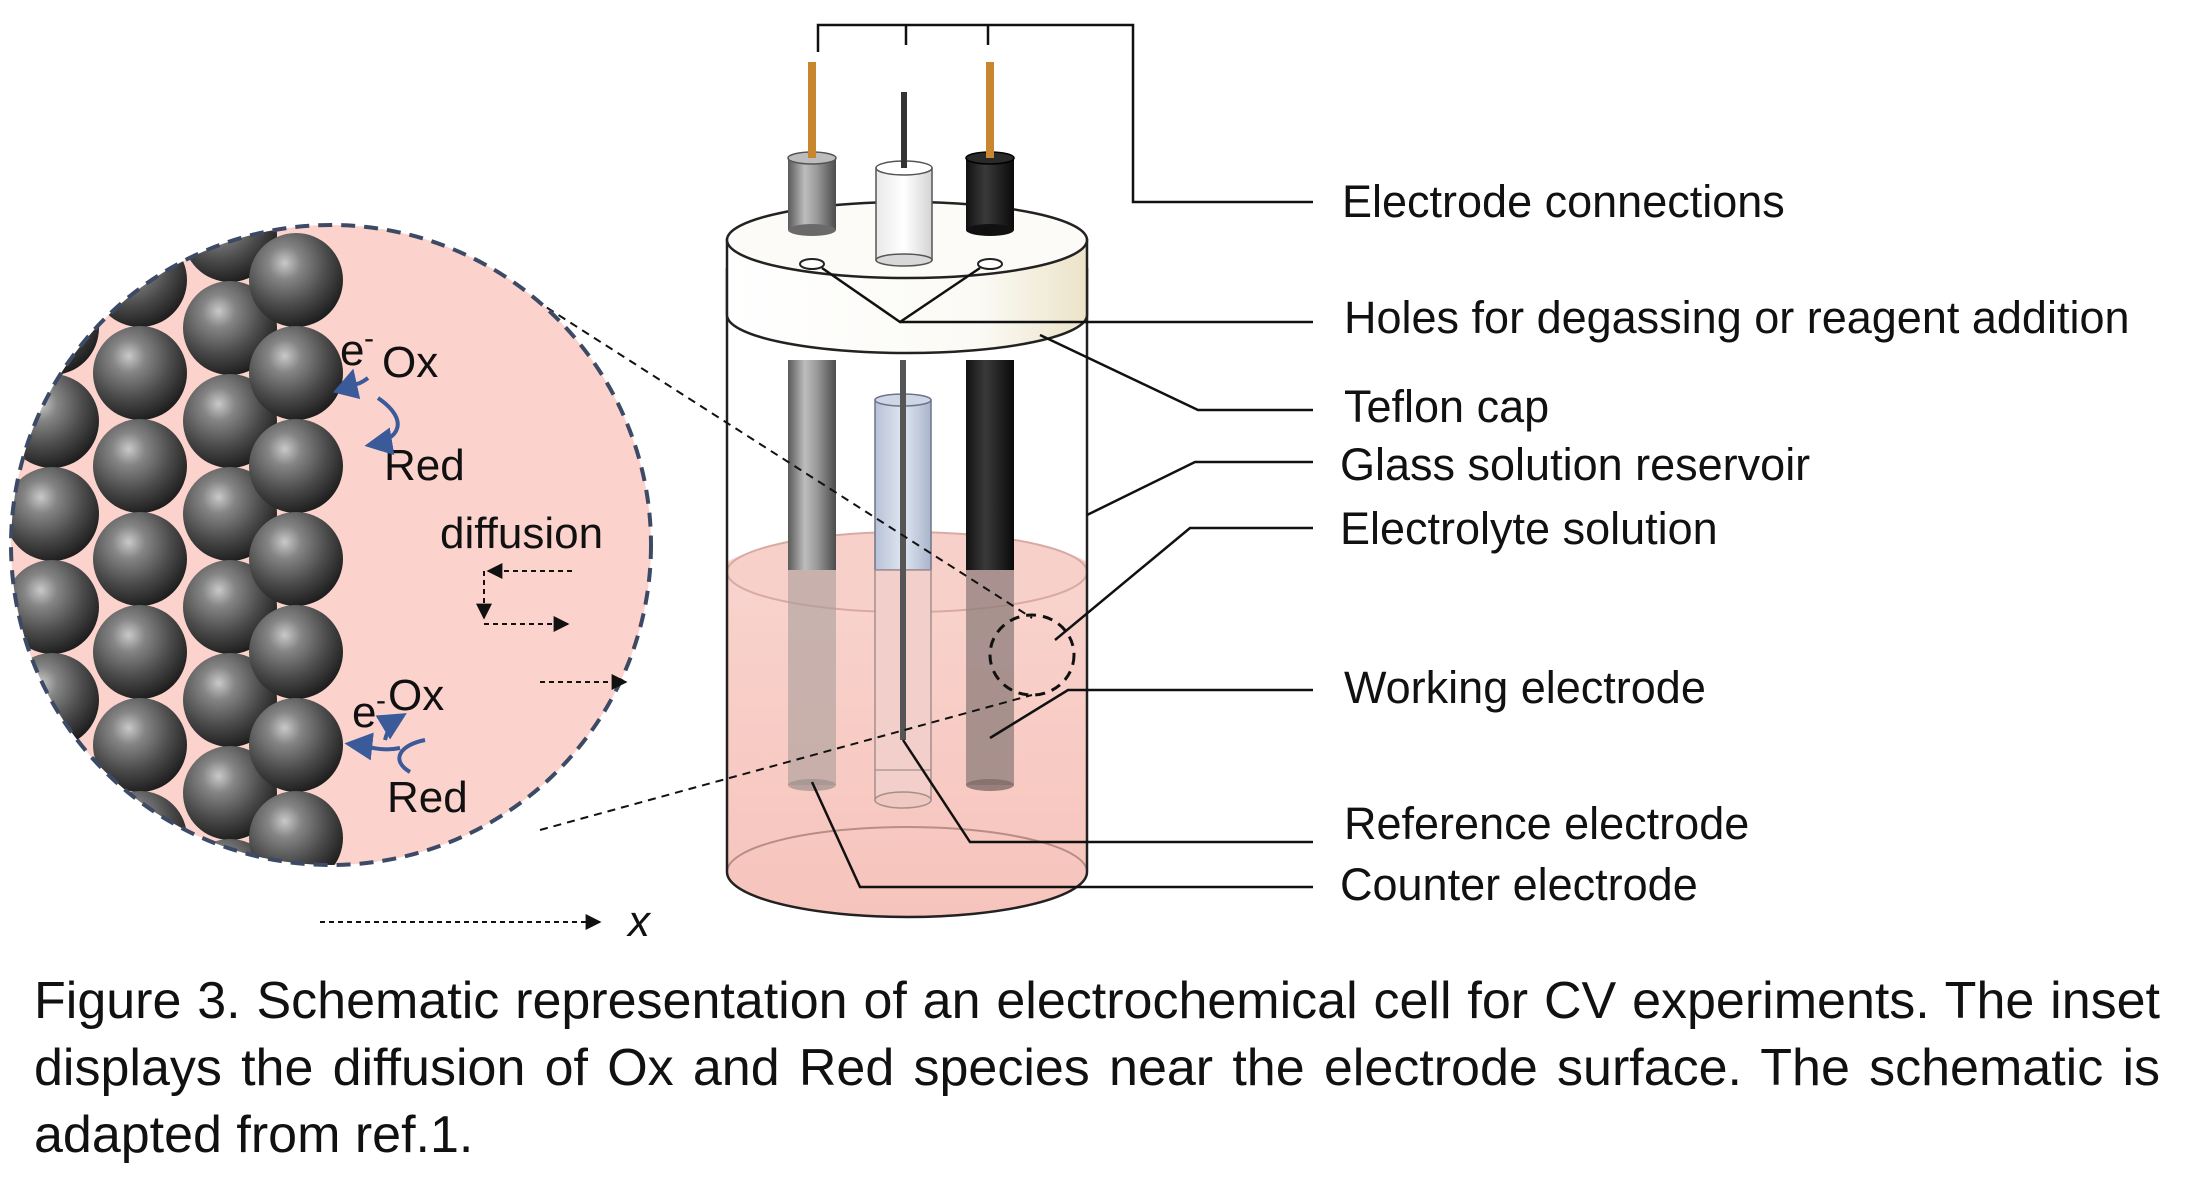 This screenshot has width=2187, height=1202. What do you see at coordinates (1064, 113) in the screenshot?
I see `connection-bracket` at bounding box center [1064, 113].